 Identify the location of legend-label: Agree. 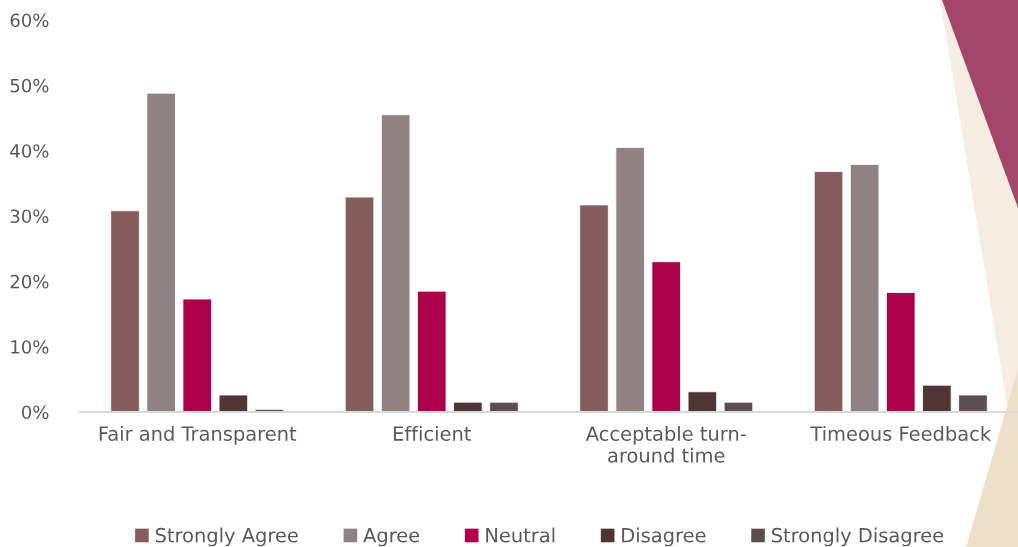
(391, 537).